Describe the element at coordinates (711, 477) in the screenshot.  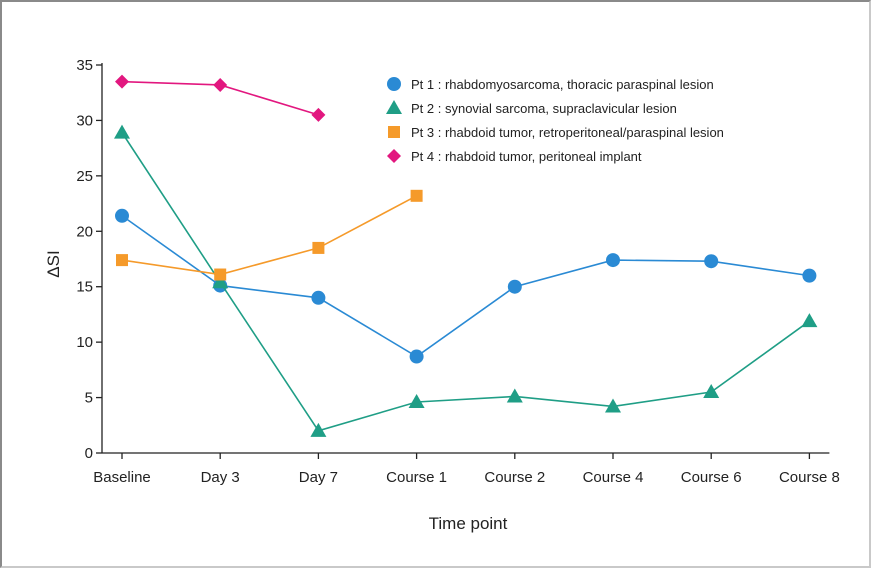
I see `x-tick-label: Course 6` at that location.